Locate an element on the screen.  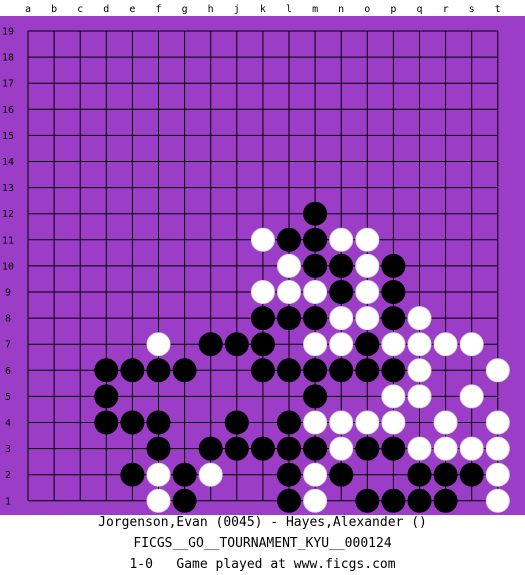
column-label: t is located at coordinates (498, 9).